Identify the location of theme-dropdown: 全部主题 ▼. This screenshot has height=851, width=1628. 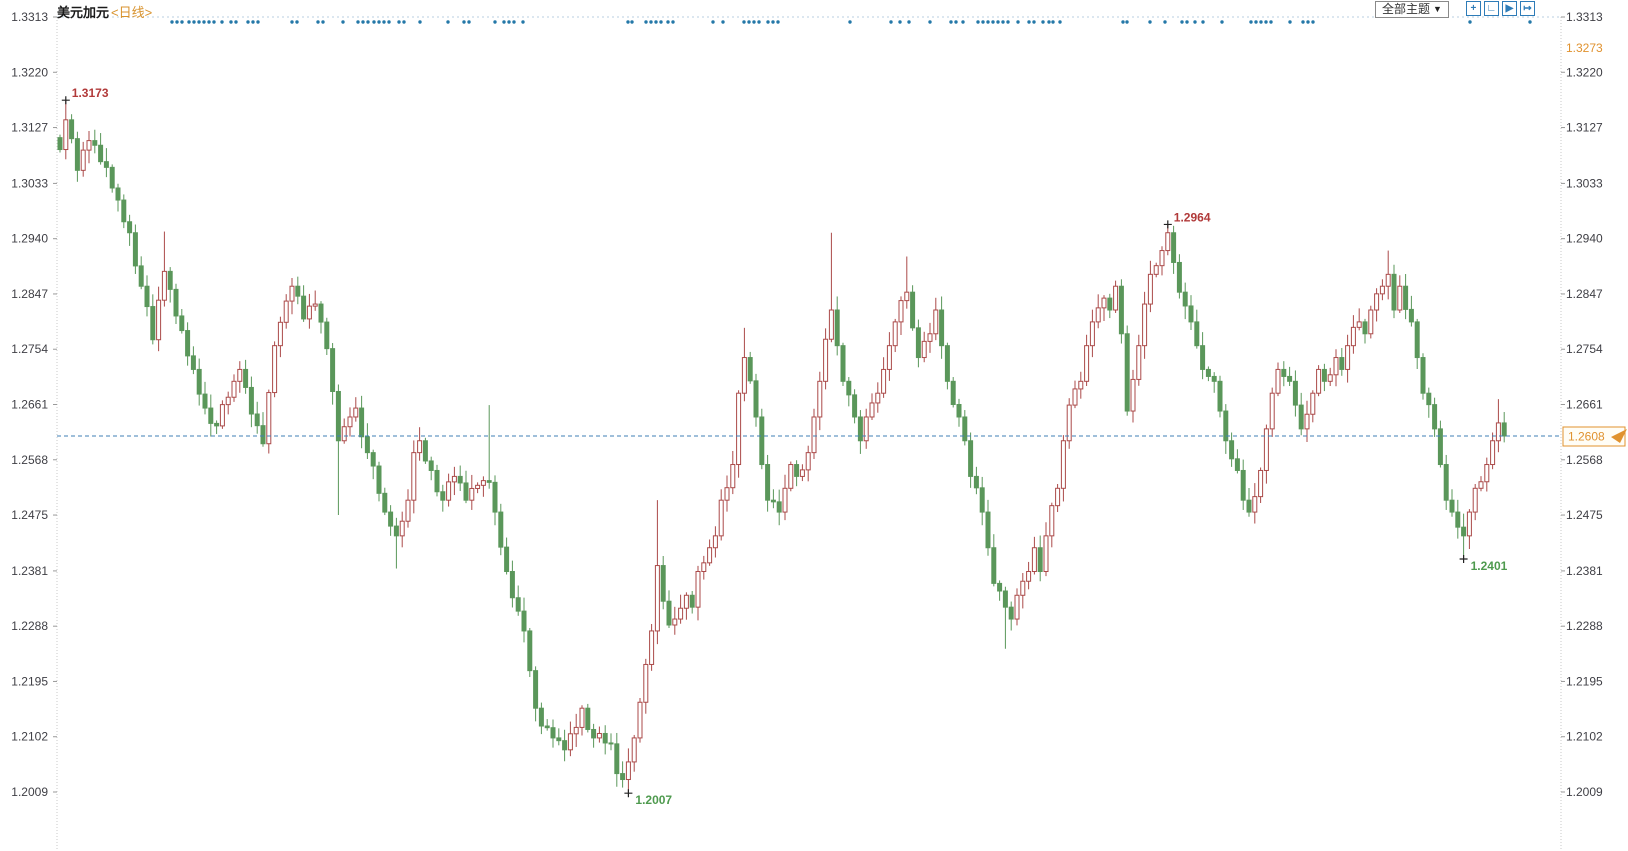
(1412, 9).